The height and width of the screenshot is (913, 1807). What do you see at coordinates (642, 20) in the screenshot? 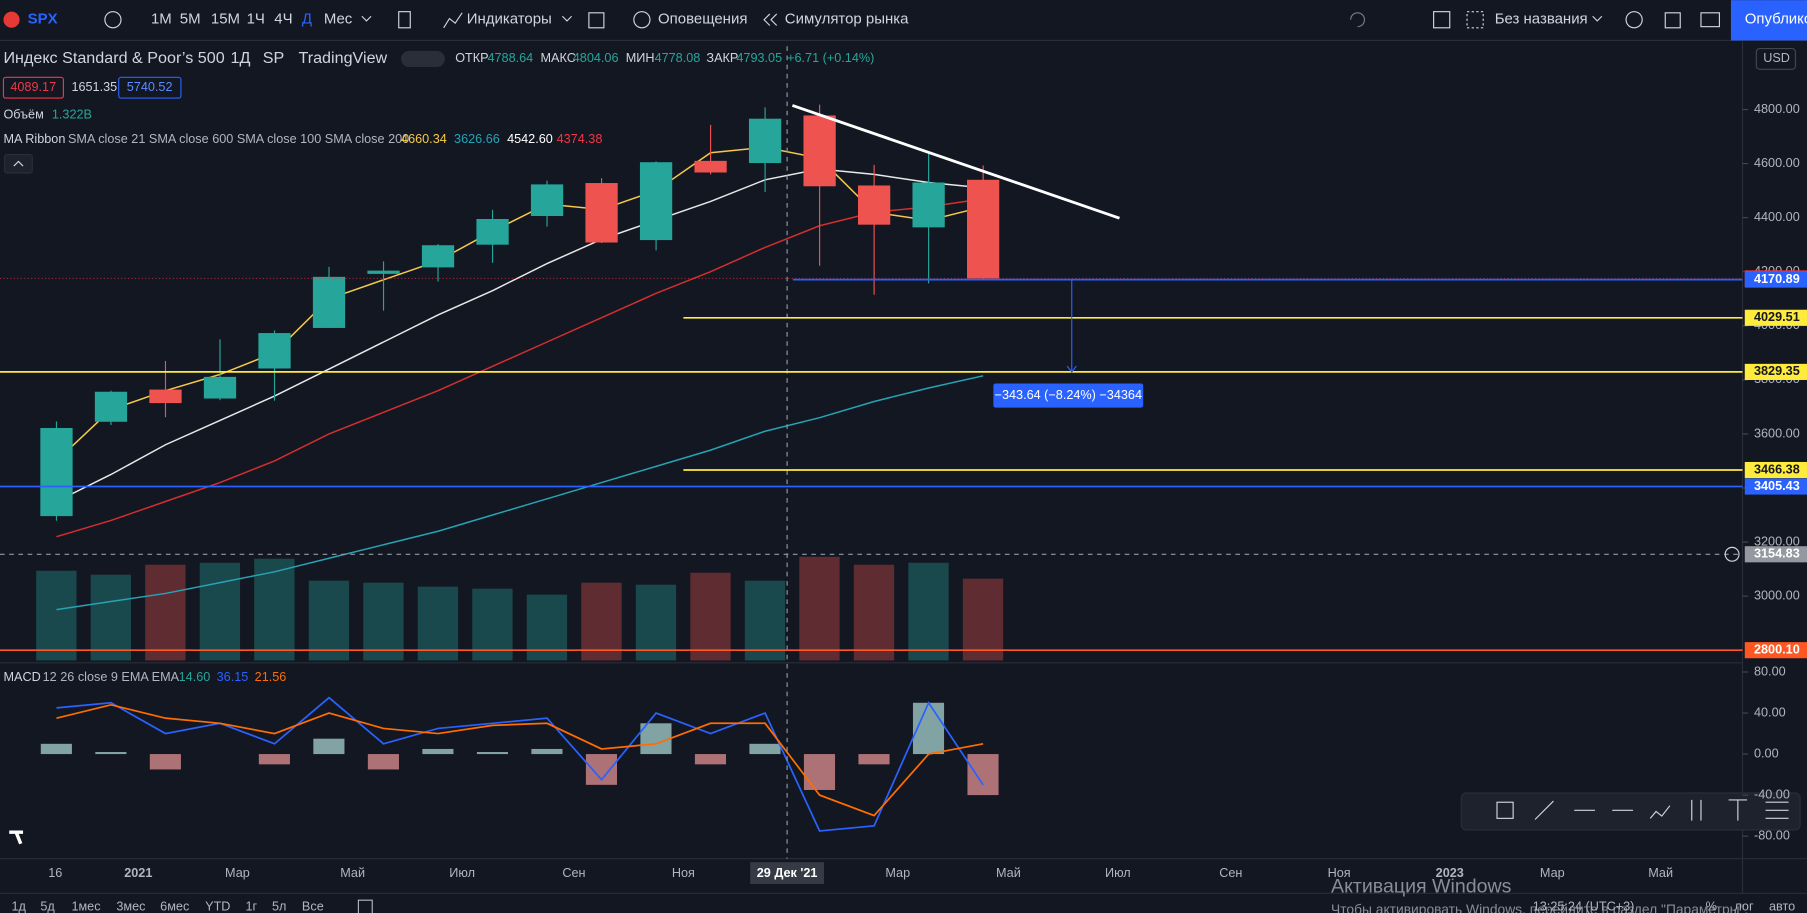
I see `alerts-icon` at bounding box center [642, 20].